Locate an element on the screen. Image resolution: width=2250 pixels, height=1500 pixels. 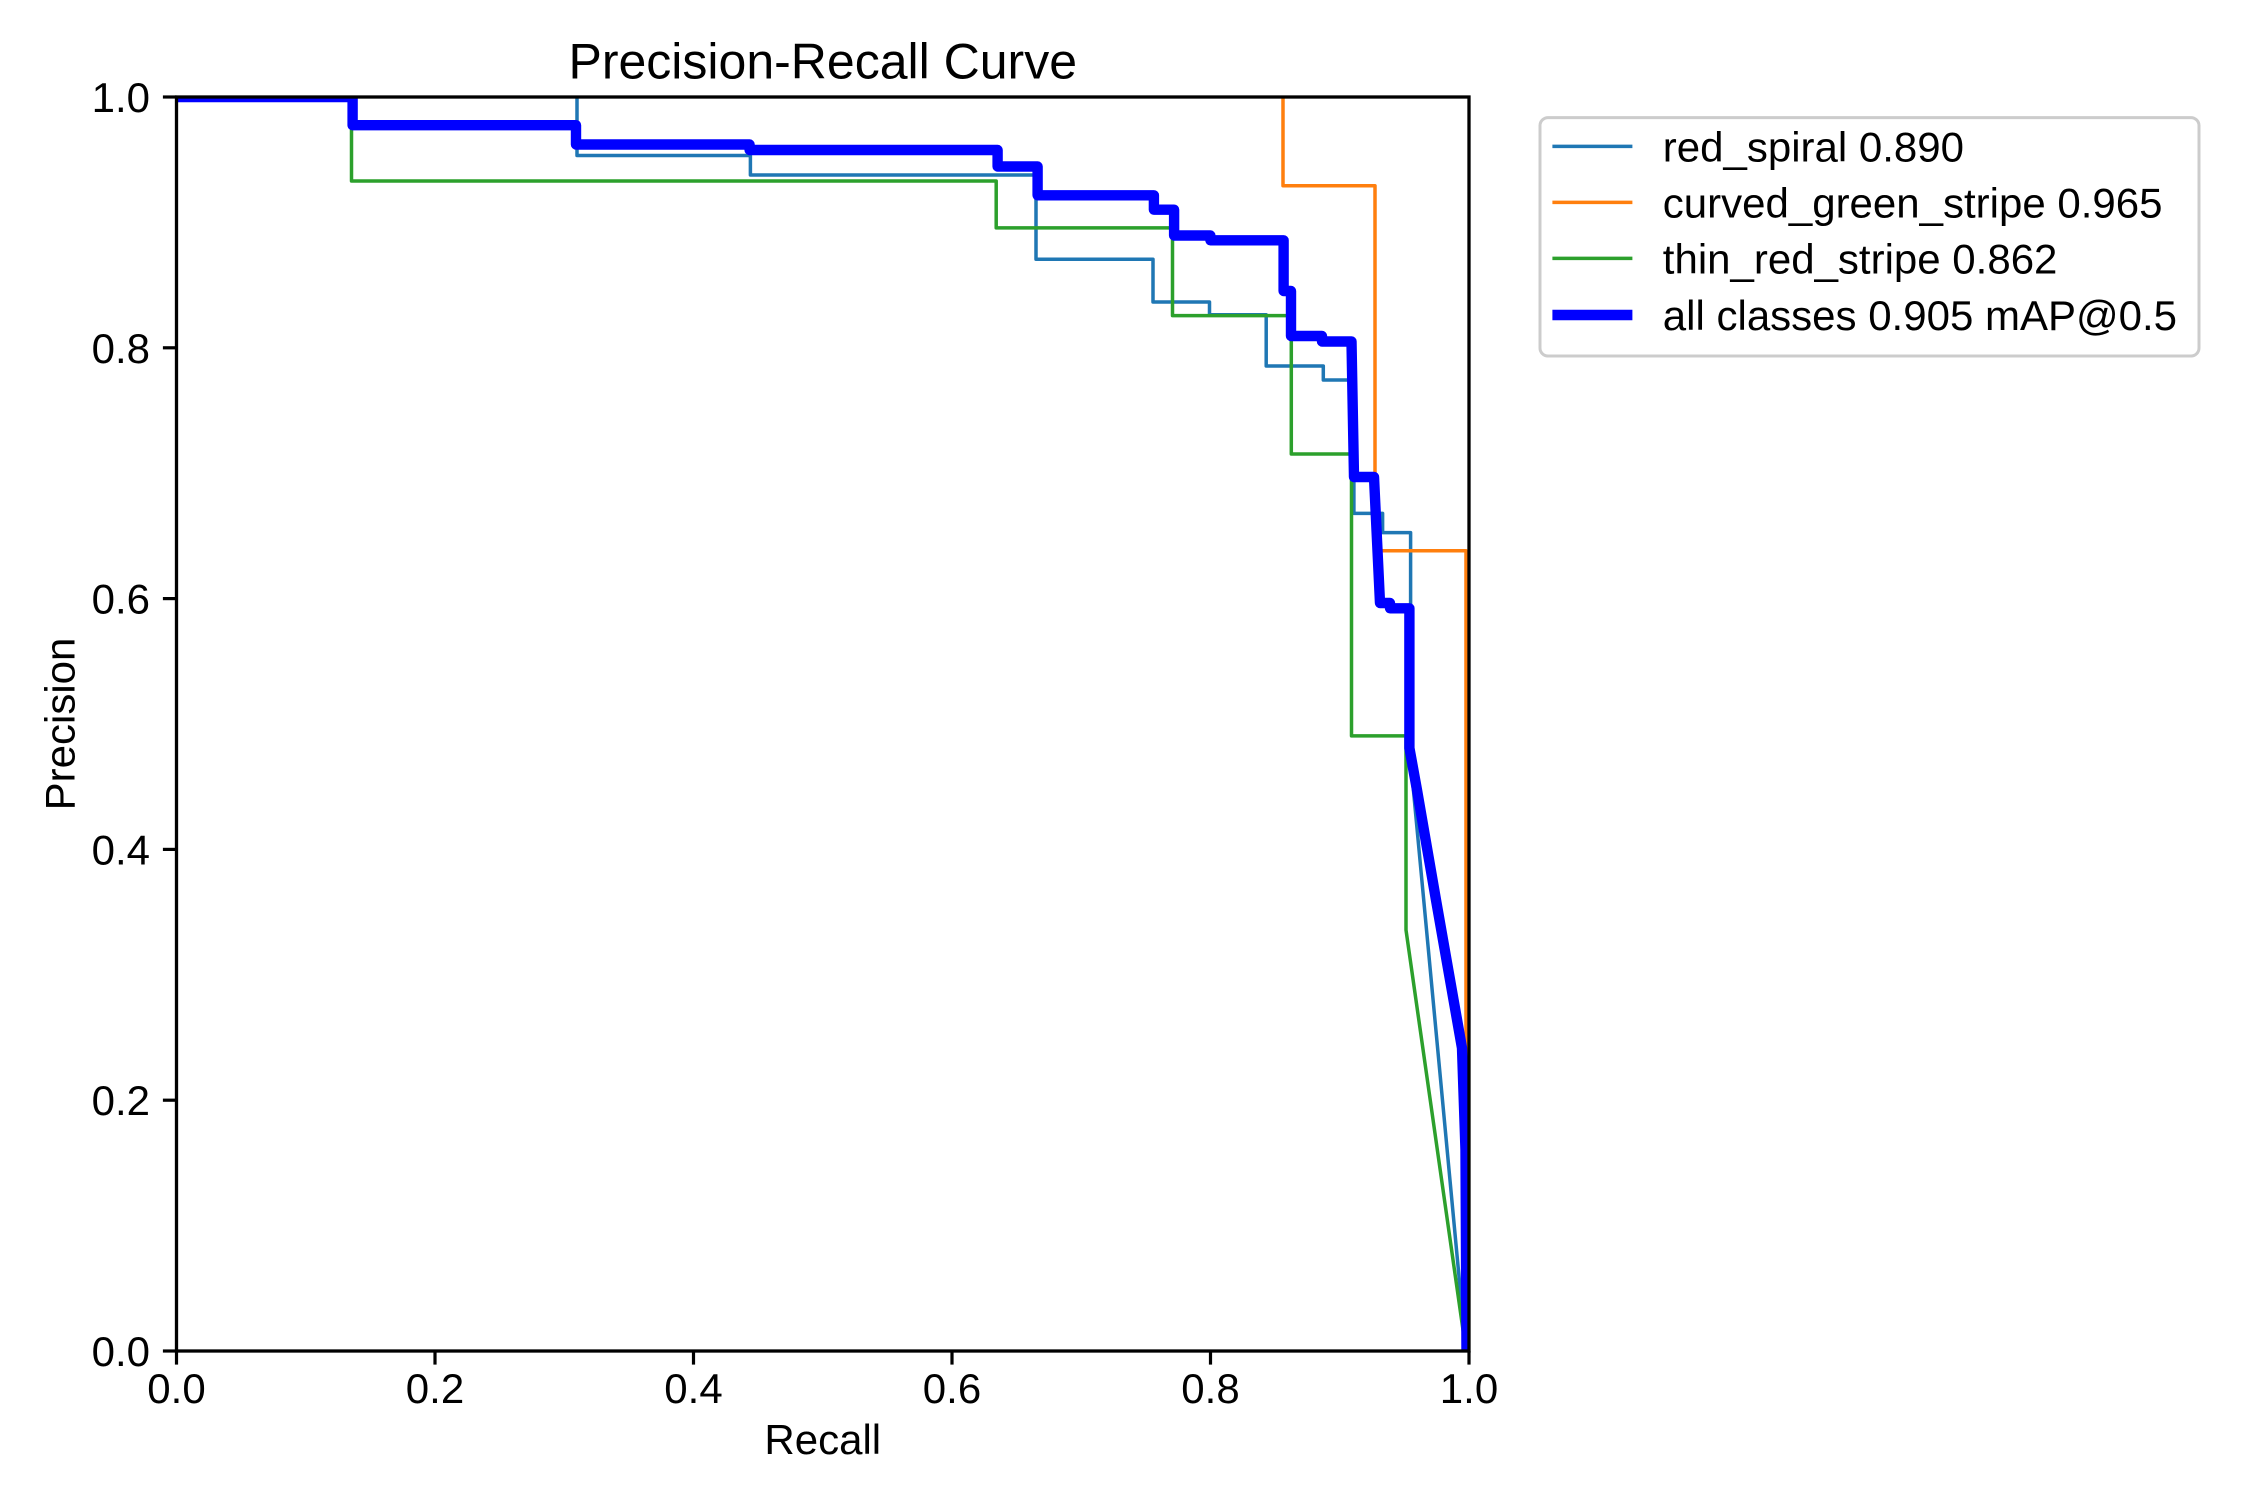
svg-text: curved_green_stripe 0.965 is located at coordinates (1913, 202).